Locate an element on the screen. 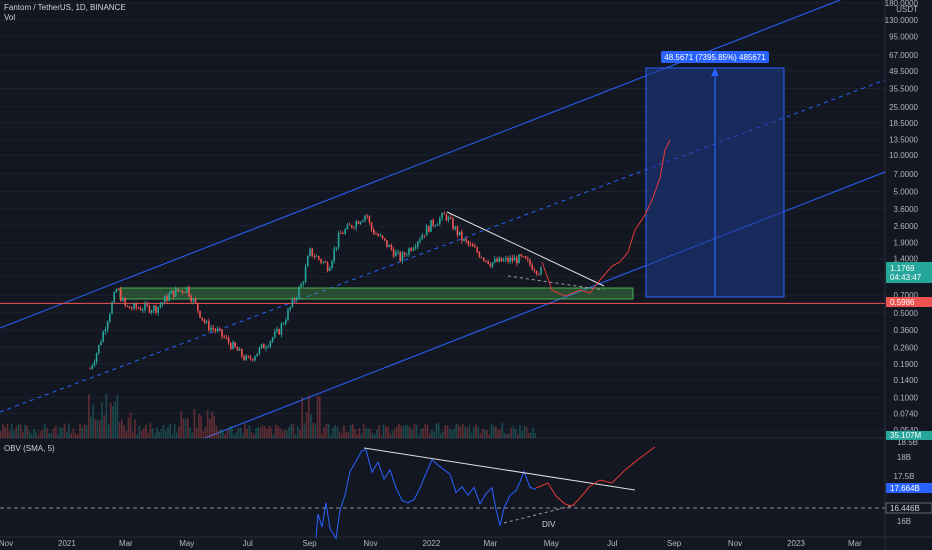 The height and width of the screenshot is (550, 932). obv-tick-label: 17.5B is located at coordinates (904, 476).